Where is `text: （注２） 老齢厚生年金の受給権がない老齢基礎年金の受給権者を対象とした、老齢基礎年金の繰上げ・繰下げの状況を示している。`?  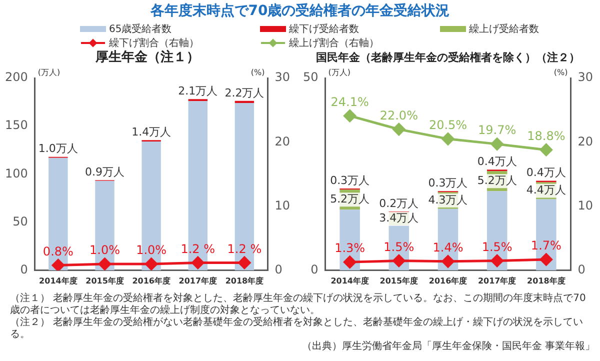
text: （注２） 老齢厚生年金の受給権がない老齢基礎年金の受給権者を対象とした、老齢基礎年金の繰上げ・繰下げの状況を示している。 is located at coordinates (297, 328).